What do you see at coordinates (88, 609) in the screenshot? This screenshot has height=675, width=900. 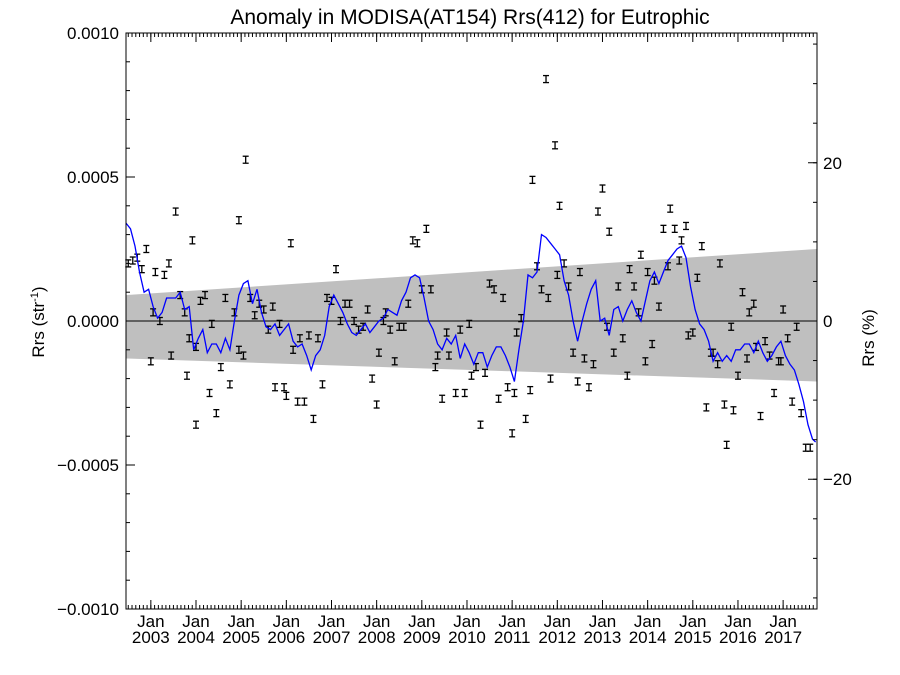 I see `y-tick-label: −0.0010` at bounding box center [88, 609].